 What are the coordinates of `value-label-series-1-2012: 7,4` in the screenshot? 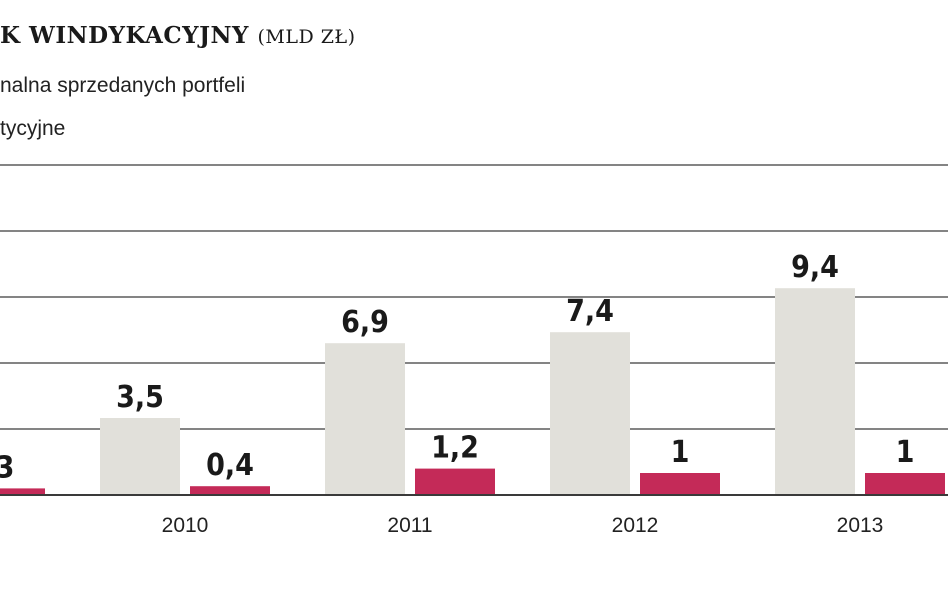 It's located at (590, 311).